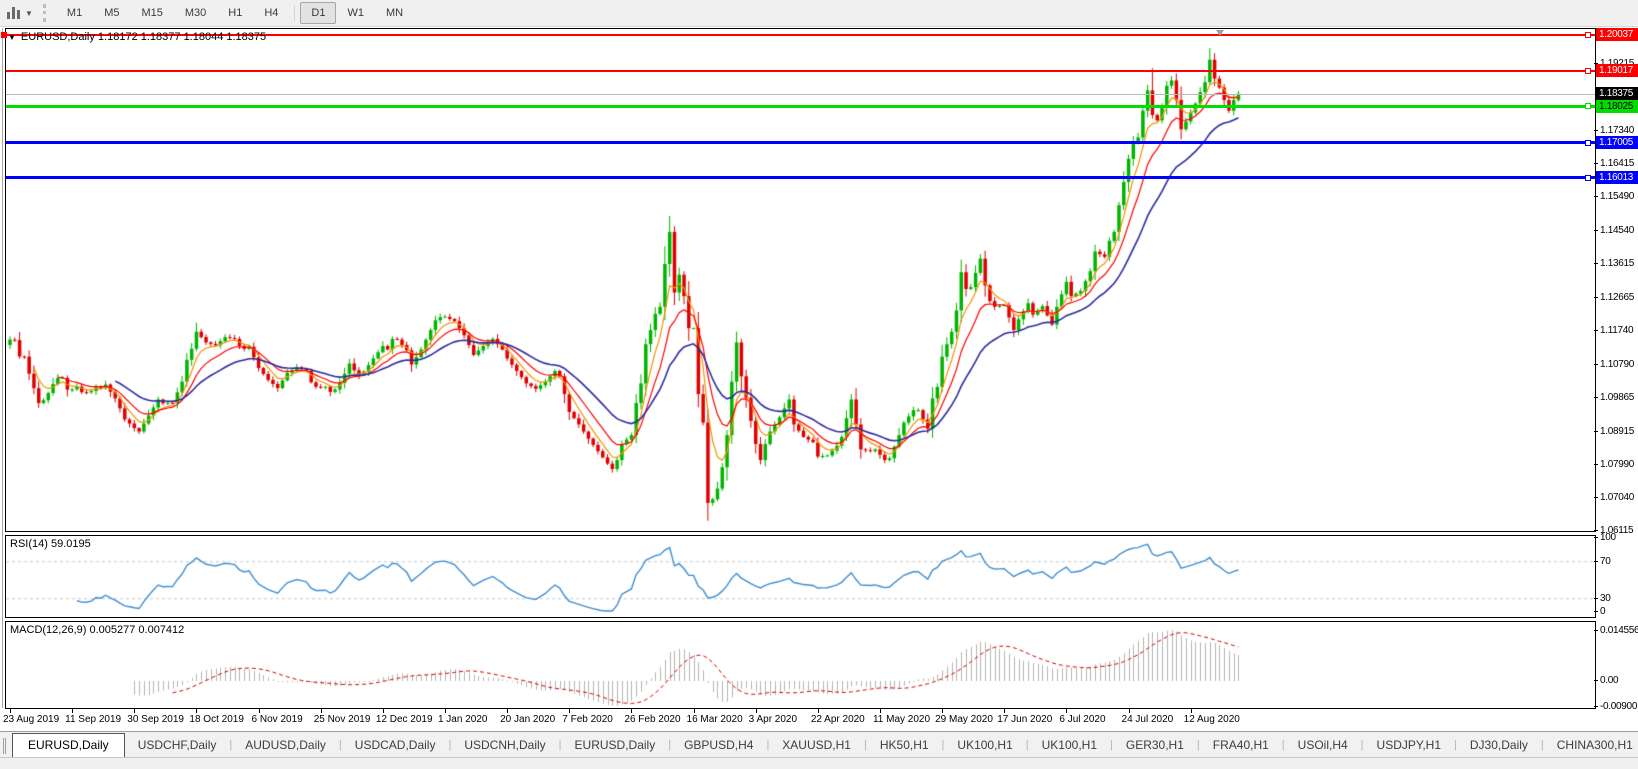 The width and height of the screenshot is (1638, 769). I want to click on timeframe-buttons: M1 M5 M15 M30 H1 H4 D1 W1 MN, so click(235, 13).